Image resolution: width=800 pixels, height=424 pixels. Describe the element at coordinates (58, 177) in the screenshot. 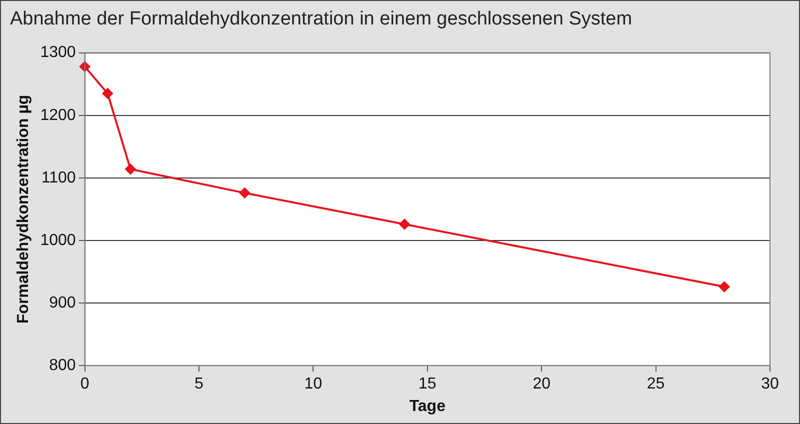

I see `y-tick-label: 1100` at that location.